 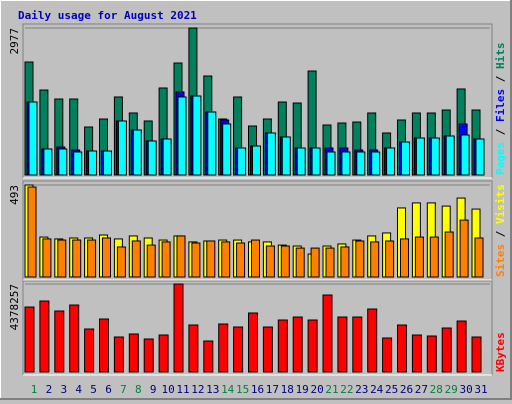 What do you see at coordinates (406, 389) in the screenshot?
I see `x-tick-label: 26` at bounding box center [406, 389].